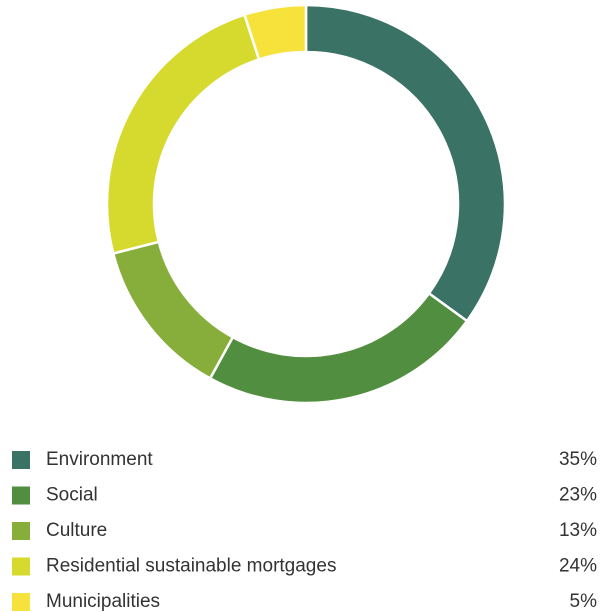  Describe the element at coordinates (76, 530) in the screenshot. I see `legend-label: Culture` at that location.